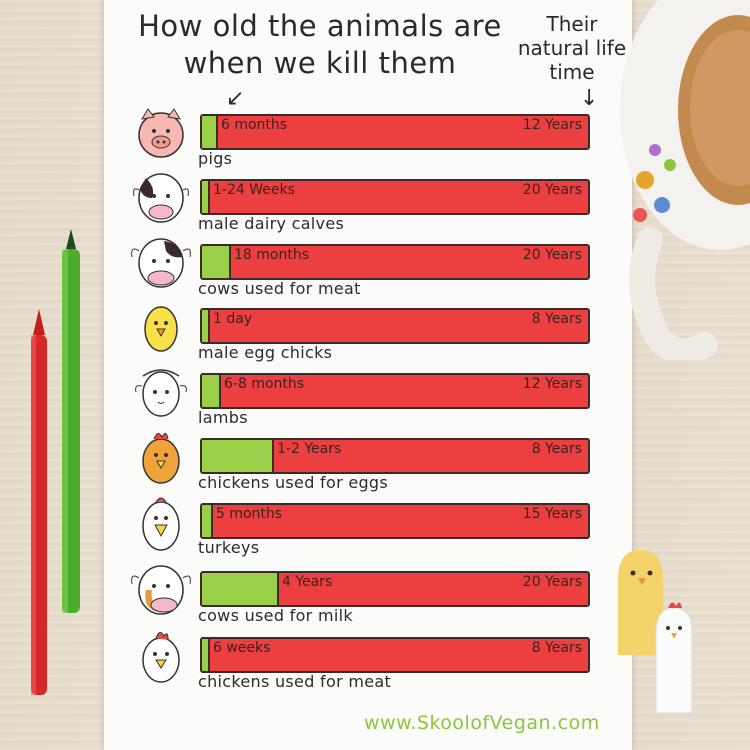 This screenshot has width=750, height=750. I want to click on turkey-icon, so click(161, 524).